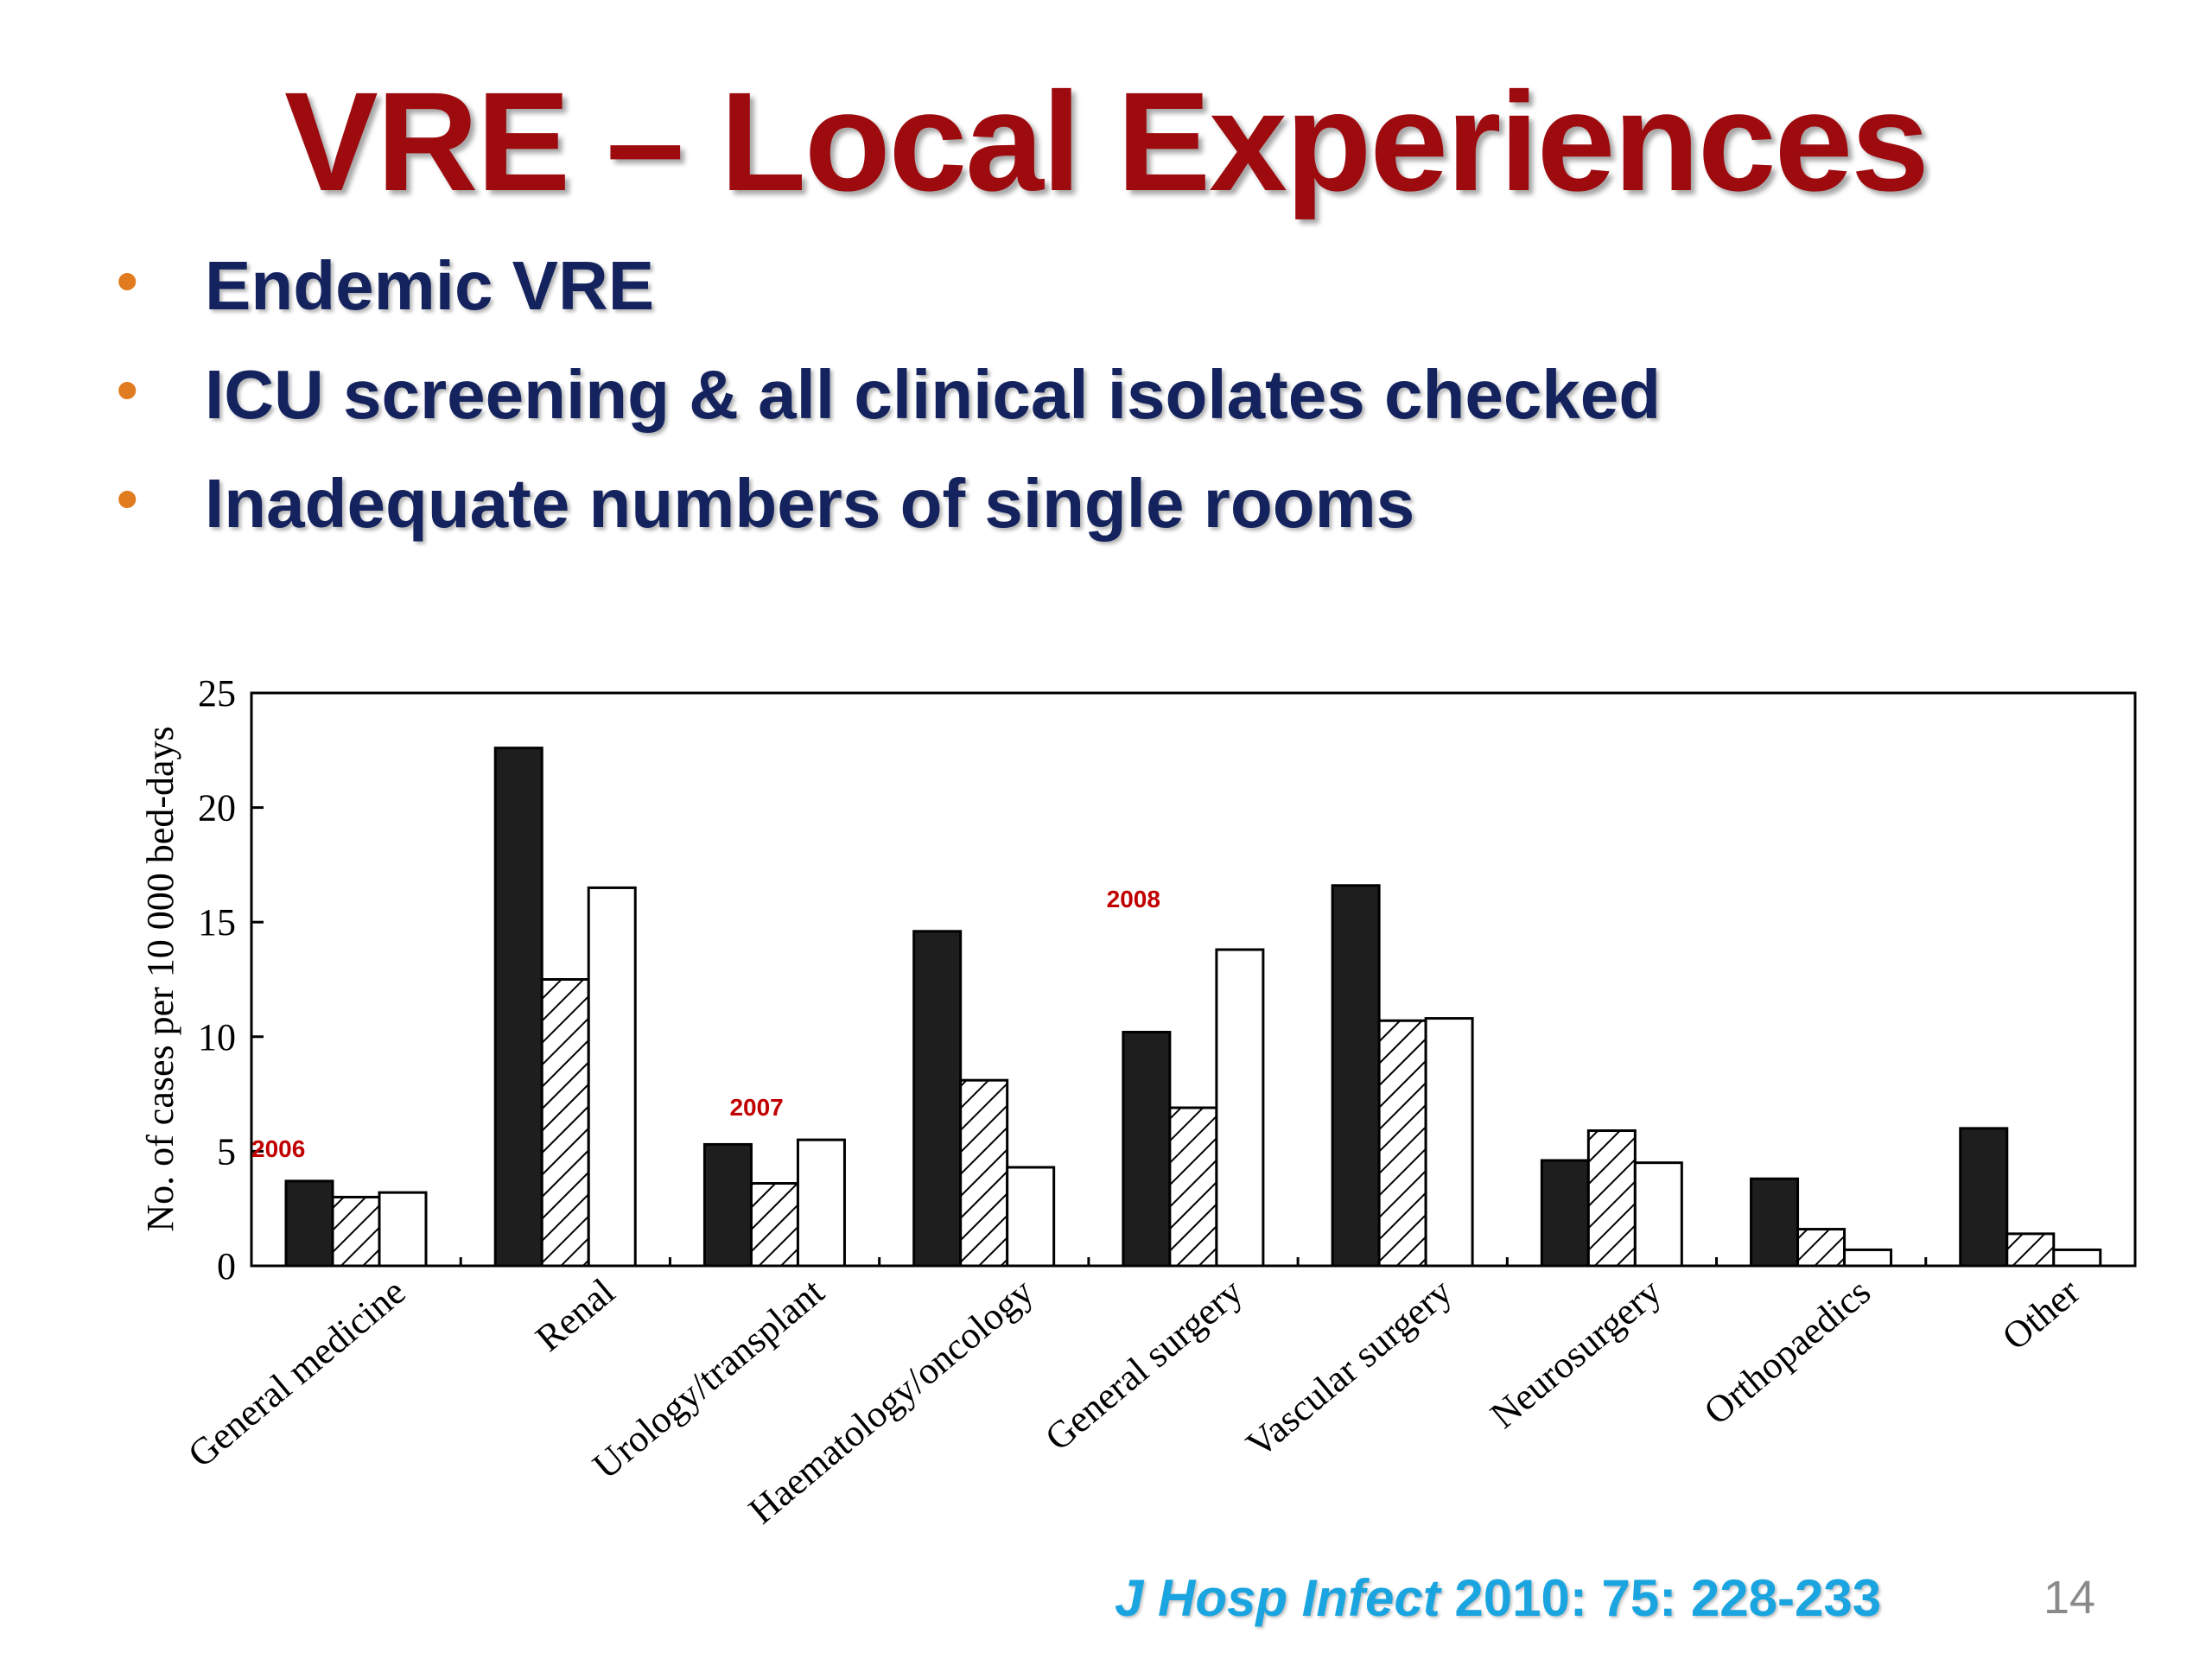 The image size is (2212, 1659). I want to click on y-tick-label: 15, so click(217, 922).